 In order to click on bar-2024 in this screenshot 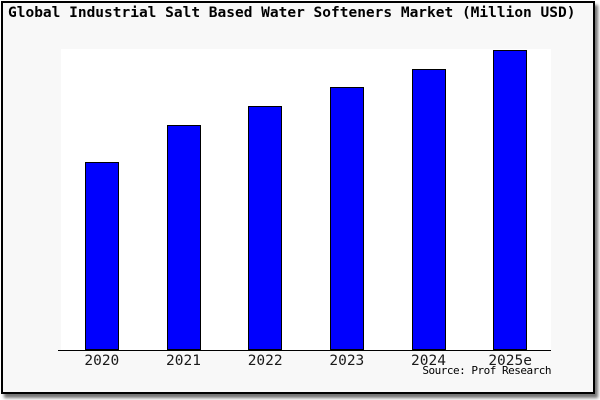, I will do `click(428, 209)`.